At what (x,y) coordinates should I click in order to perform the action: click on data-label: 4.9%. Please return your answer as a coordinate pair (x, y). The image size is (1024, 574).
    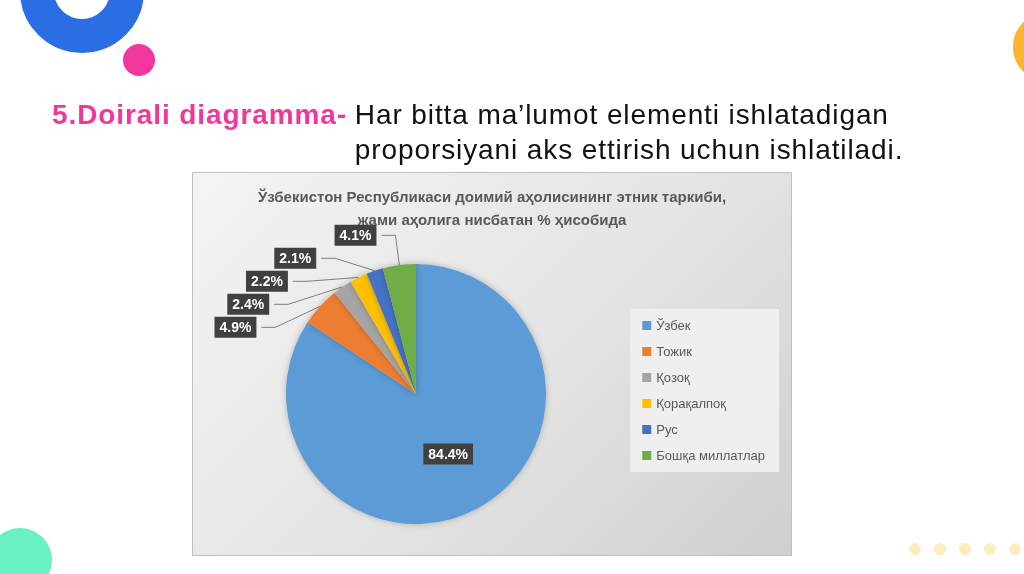
    Looking at the image, I should click on (235, 327).